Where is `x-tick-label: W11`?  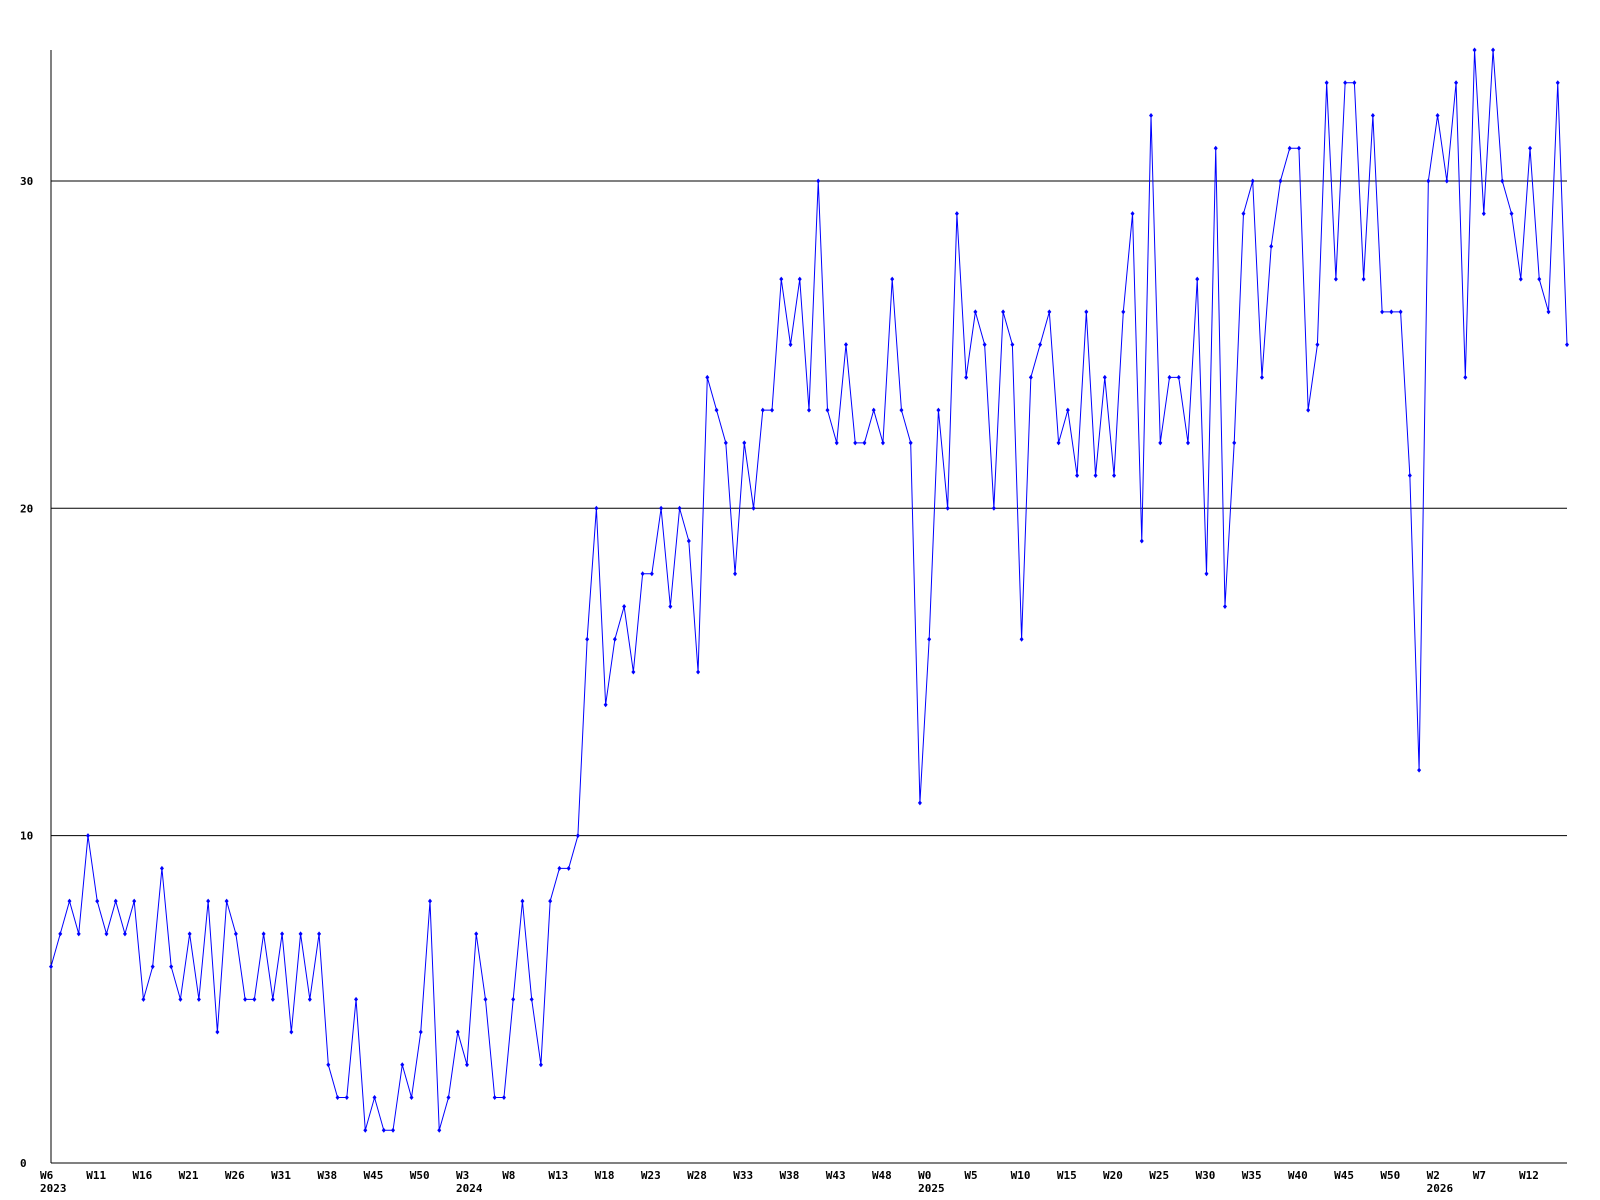 x-tick-label: W11 is located at coordinates (96, 1175).